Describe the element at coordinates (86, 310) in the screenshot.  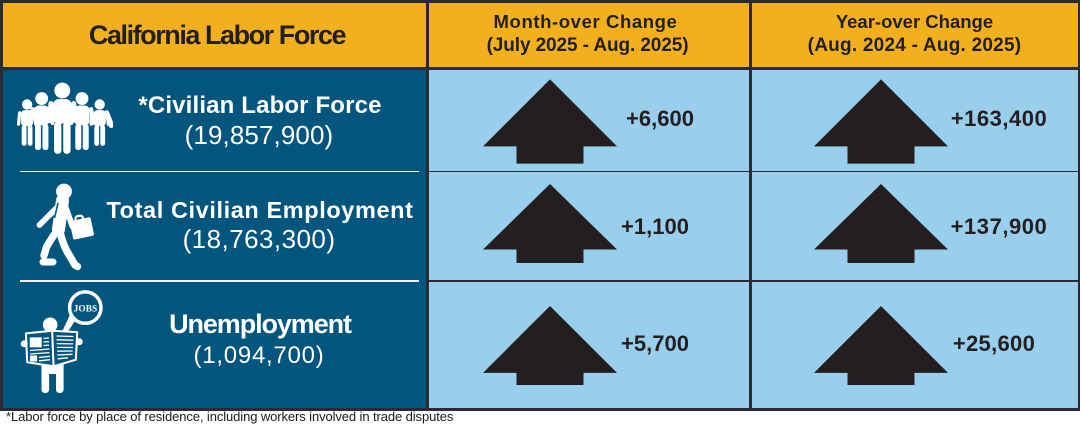
I see `svg-text: JOBS` at that location.